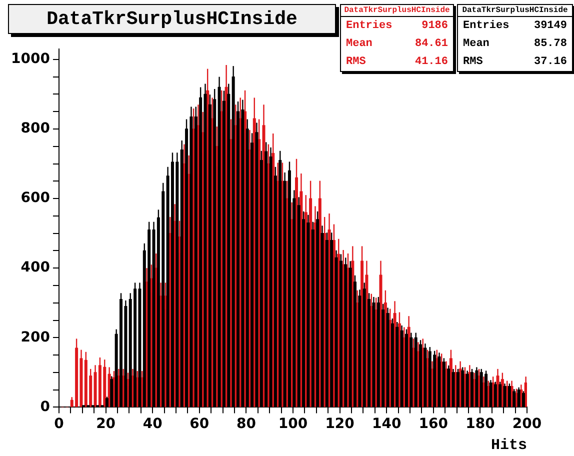 This screenshot has width=574, height=456. What do you see at coordinates (172, 19) in the screenshot?
I see `chart-title: DataTkrSurplusHCInside` at bounding box center [172, 19].